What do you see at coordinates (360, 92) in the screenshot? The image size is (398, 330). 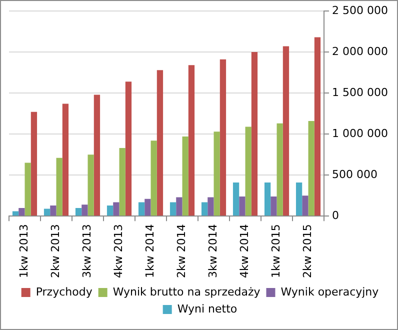 I see `y-tick-label: 1 500 000` at bounding box center [360, 92].